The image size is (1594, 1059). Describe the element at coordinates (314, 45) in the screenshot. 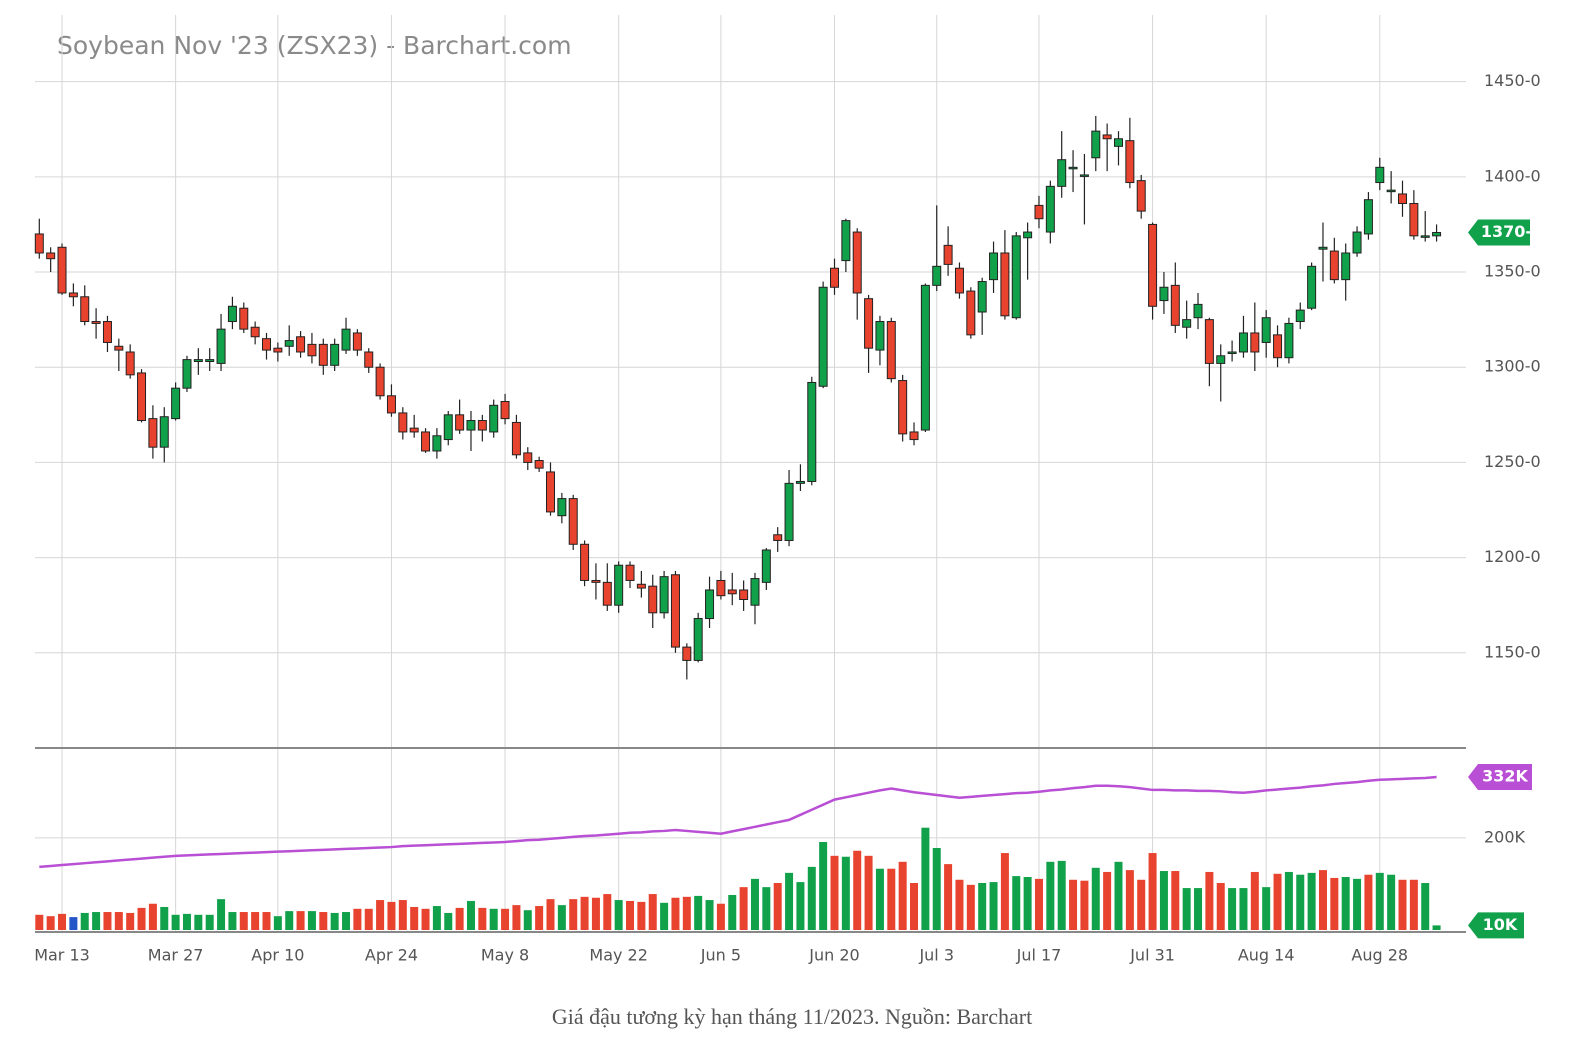

I see `chart-title: Soybean Nov '23 (ZSX23) - Barchart.com` at that location.